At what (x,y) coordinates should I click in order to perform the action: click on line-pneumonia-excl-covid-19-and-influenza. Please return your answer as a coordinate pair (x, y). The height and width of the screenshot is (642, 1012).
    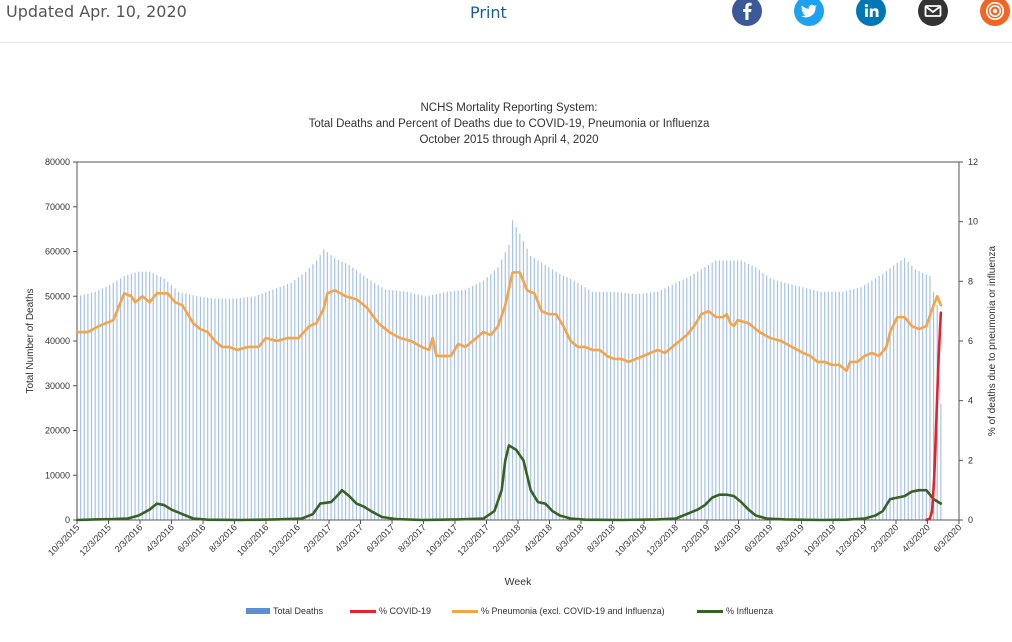
    Looking at the image, I should click on (509, 322).